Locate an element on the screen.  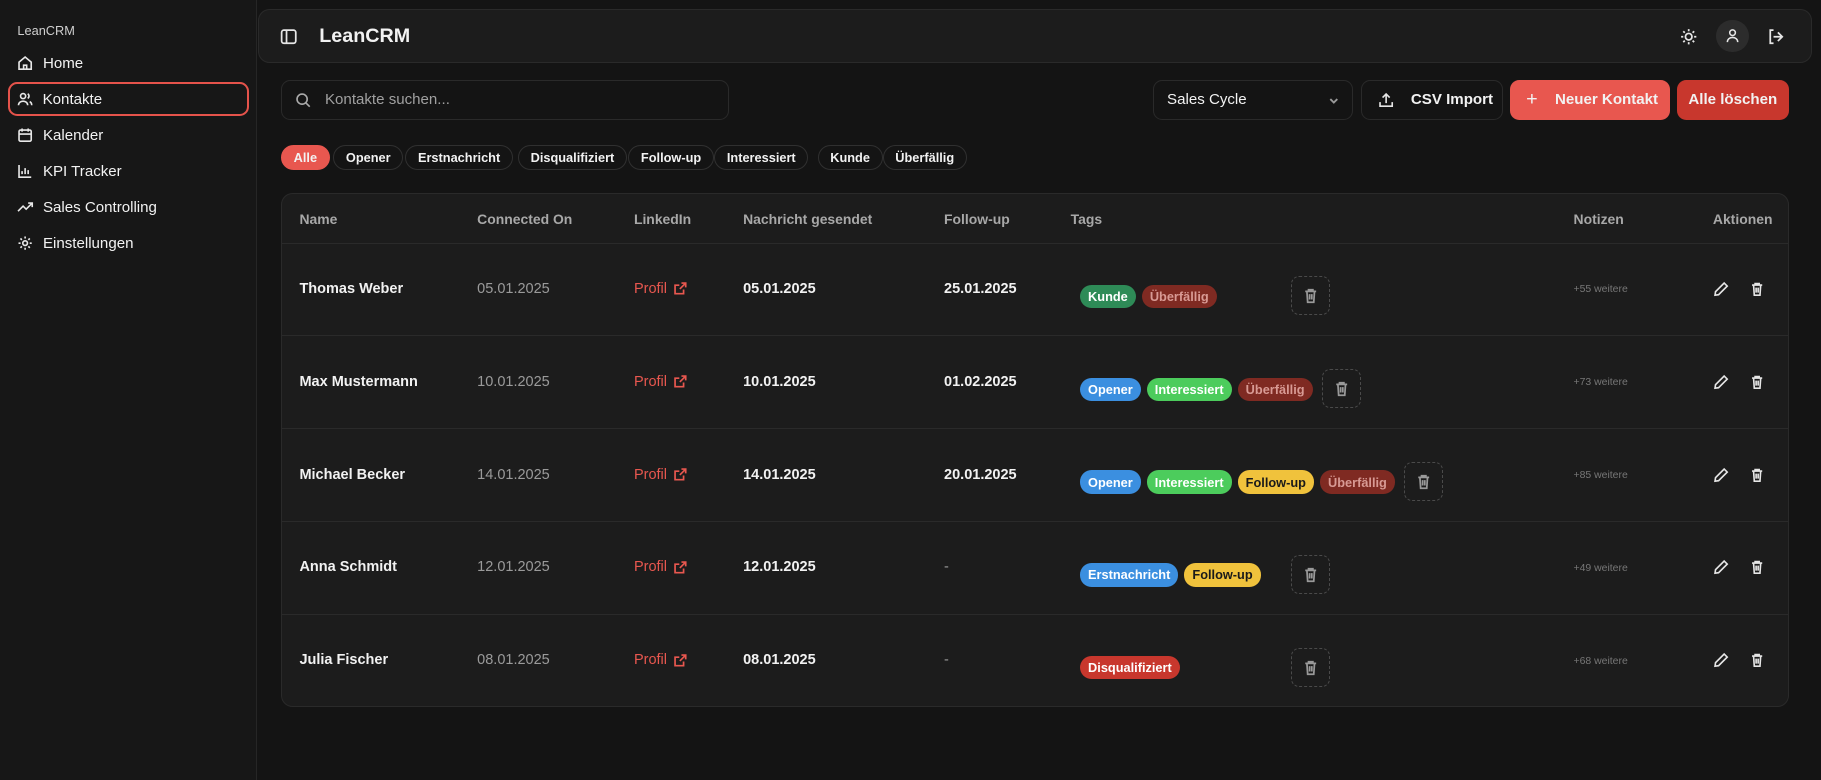
filter-chip: Überfällig is located at coordinates (924, 157).